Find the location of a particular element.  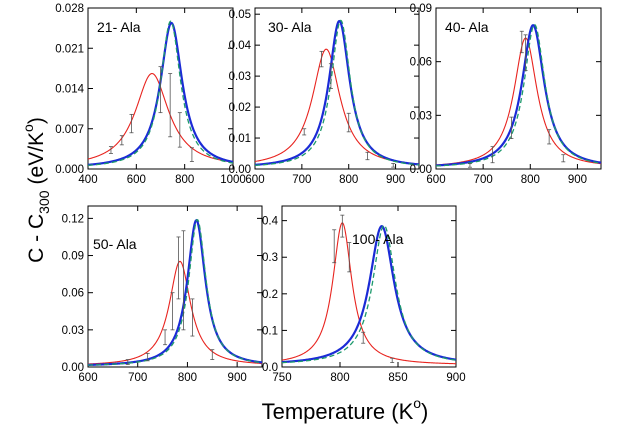

panel-3-x-tick-label: 900 is located at coordinates (577, 180).